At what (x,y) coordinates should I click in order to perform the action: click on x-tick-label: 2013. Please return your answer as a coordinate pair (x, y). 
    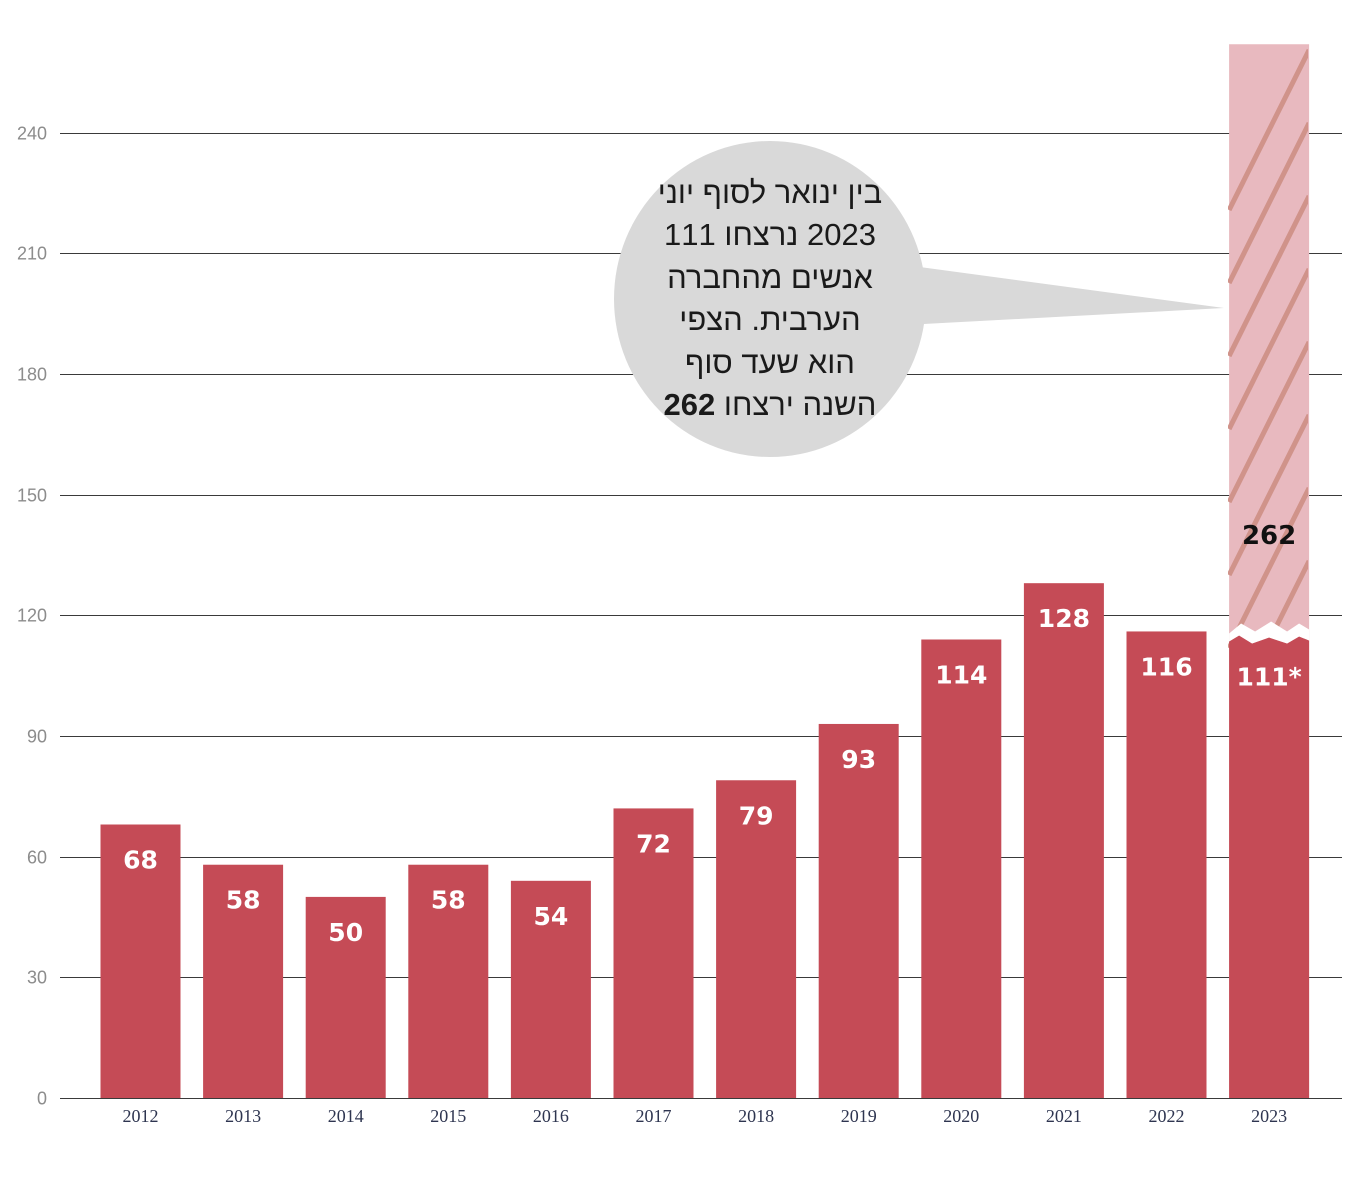
    Looking at the image, I should click on (243, 1116).